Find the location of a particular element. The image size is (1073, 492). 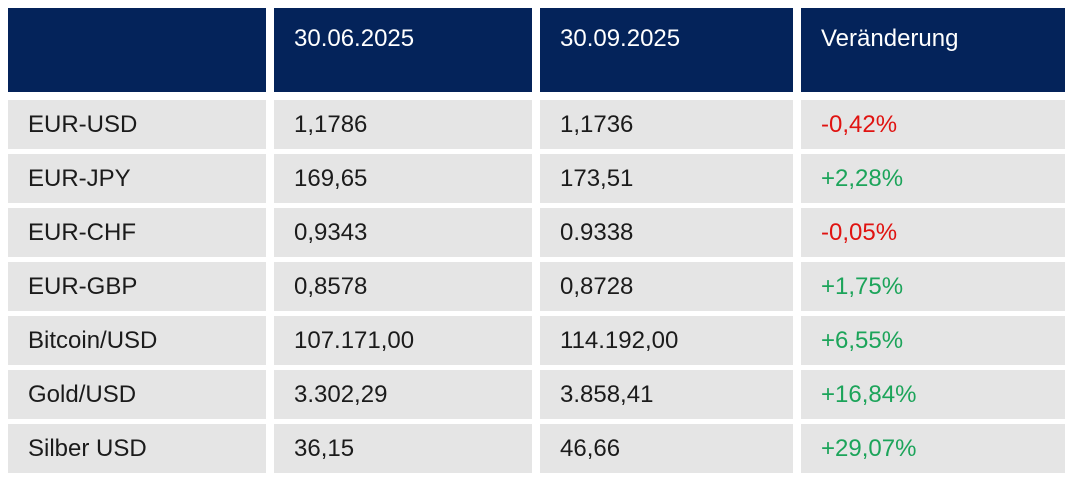

value-start: 0,9343 is located at coordinates (403, 232).